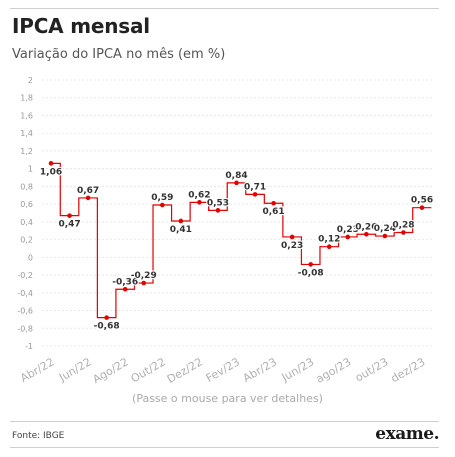 Image resolution: width=455 pixels, height=457 pixels. What do you see at coordinates (107, 327) in the screenshot?
I see `data-label: -0,68` at bounding box center [107, 327].